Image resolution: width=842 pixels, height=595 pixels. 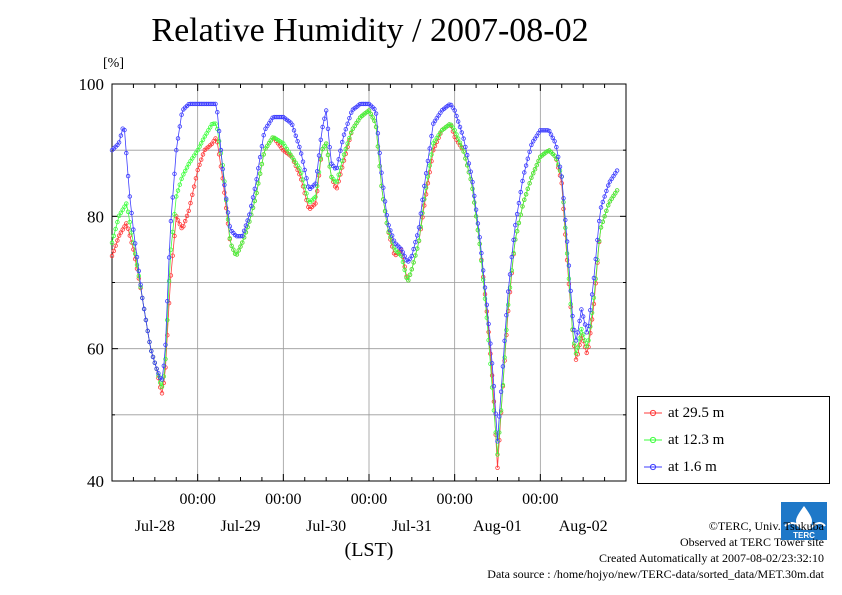 I want to click on legend-item-12-3m: at 12.3 m, so click(x=684, y=440).